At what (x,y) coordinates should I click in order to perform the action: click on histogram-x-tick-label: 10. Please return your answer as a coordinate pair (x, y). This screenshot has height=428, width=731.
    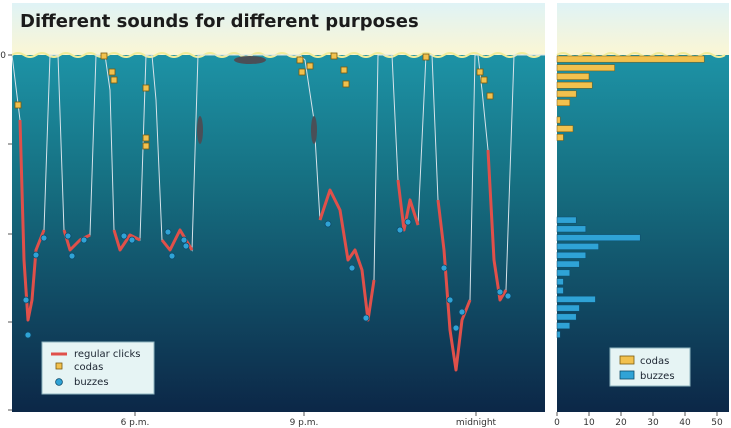
    Looking at the image, I should click on (589, 423).